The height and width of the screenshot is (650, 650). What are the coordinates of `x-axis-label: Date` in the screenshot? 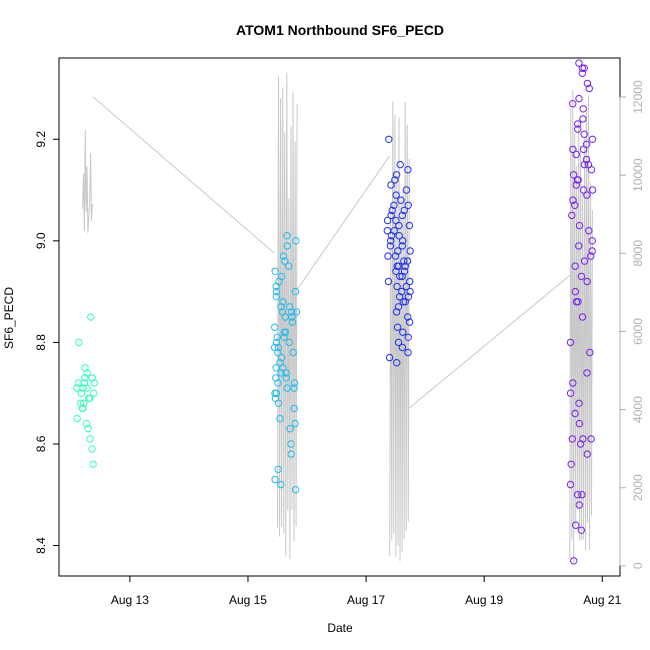 It's located at (340, 628).